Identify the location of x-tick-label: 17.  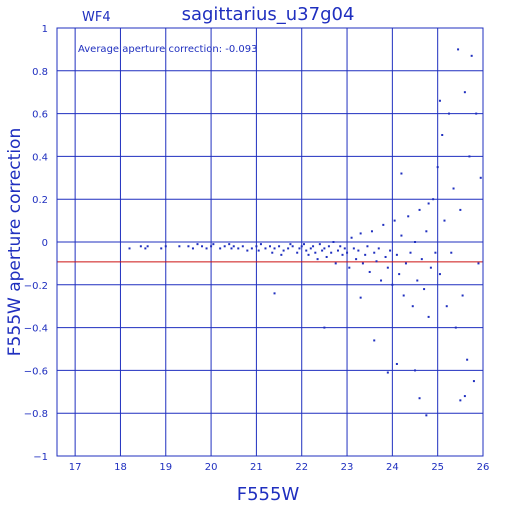
(75, 467).